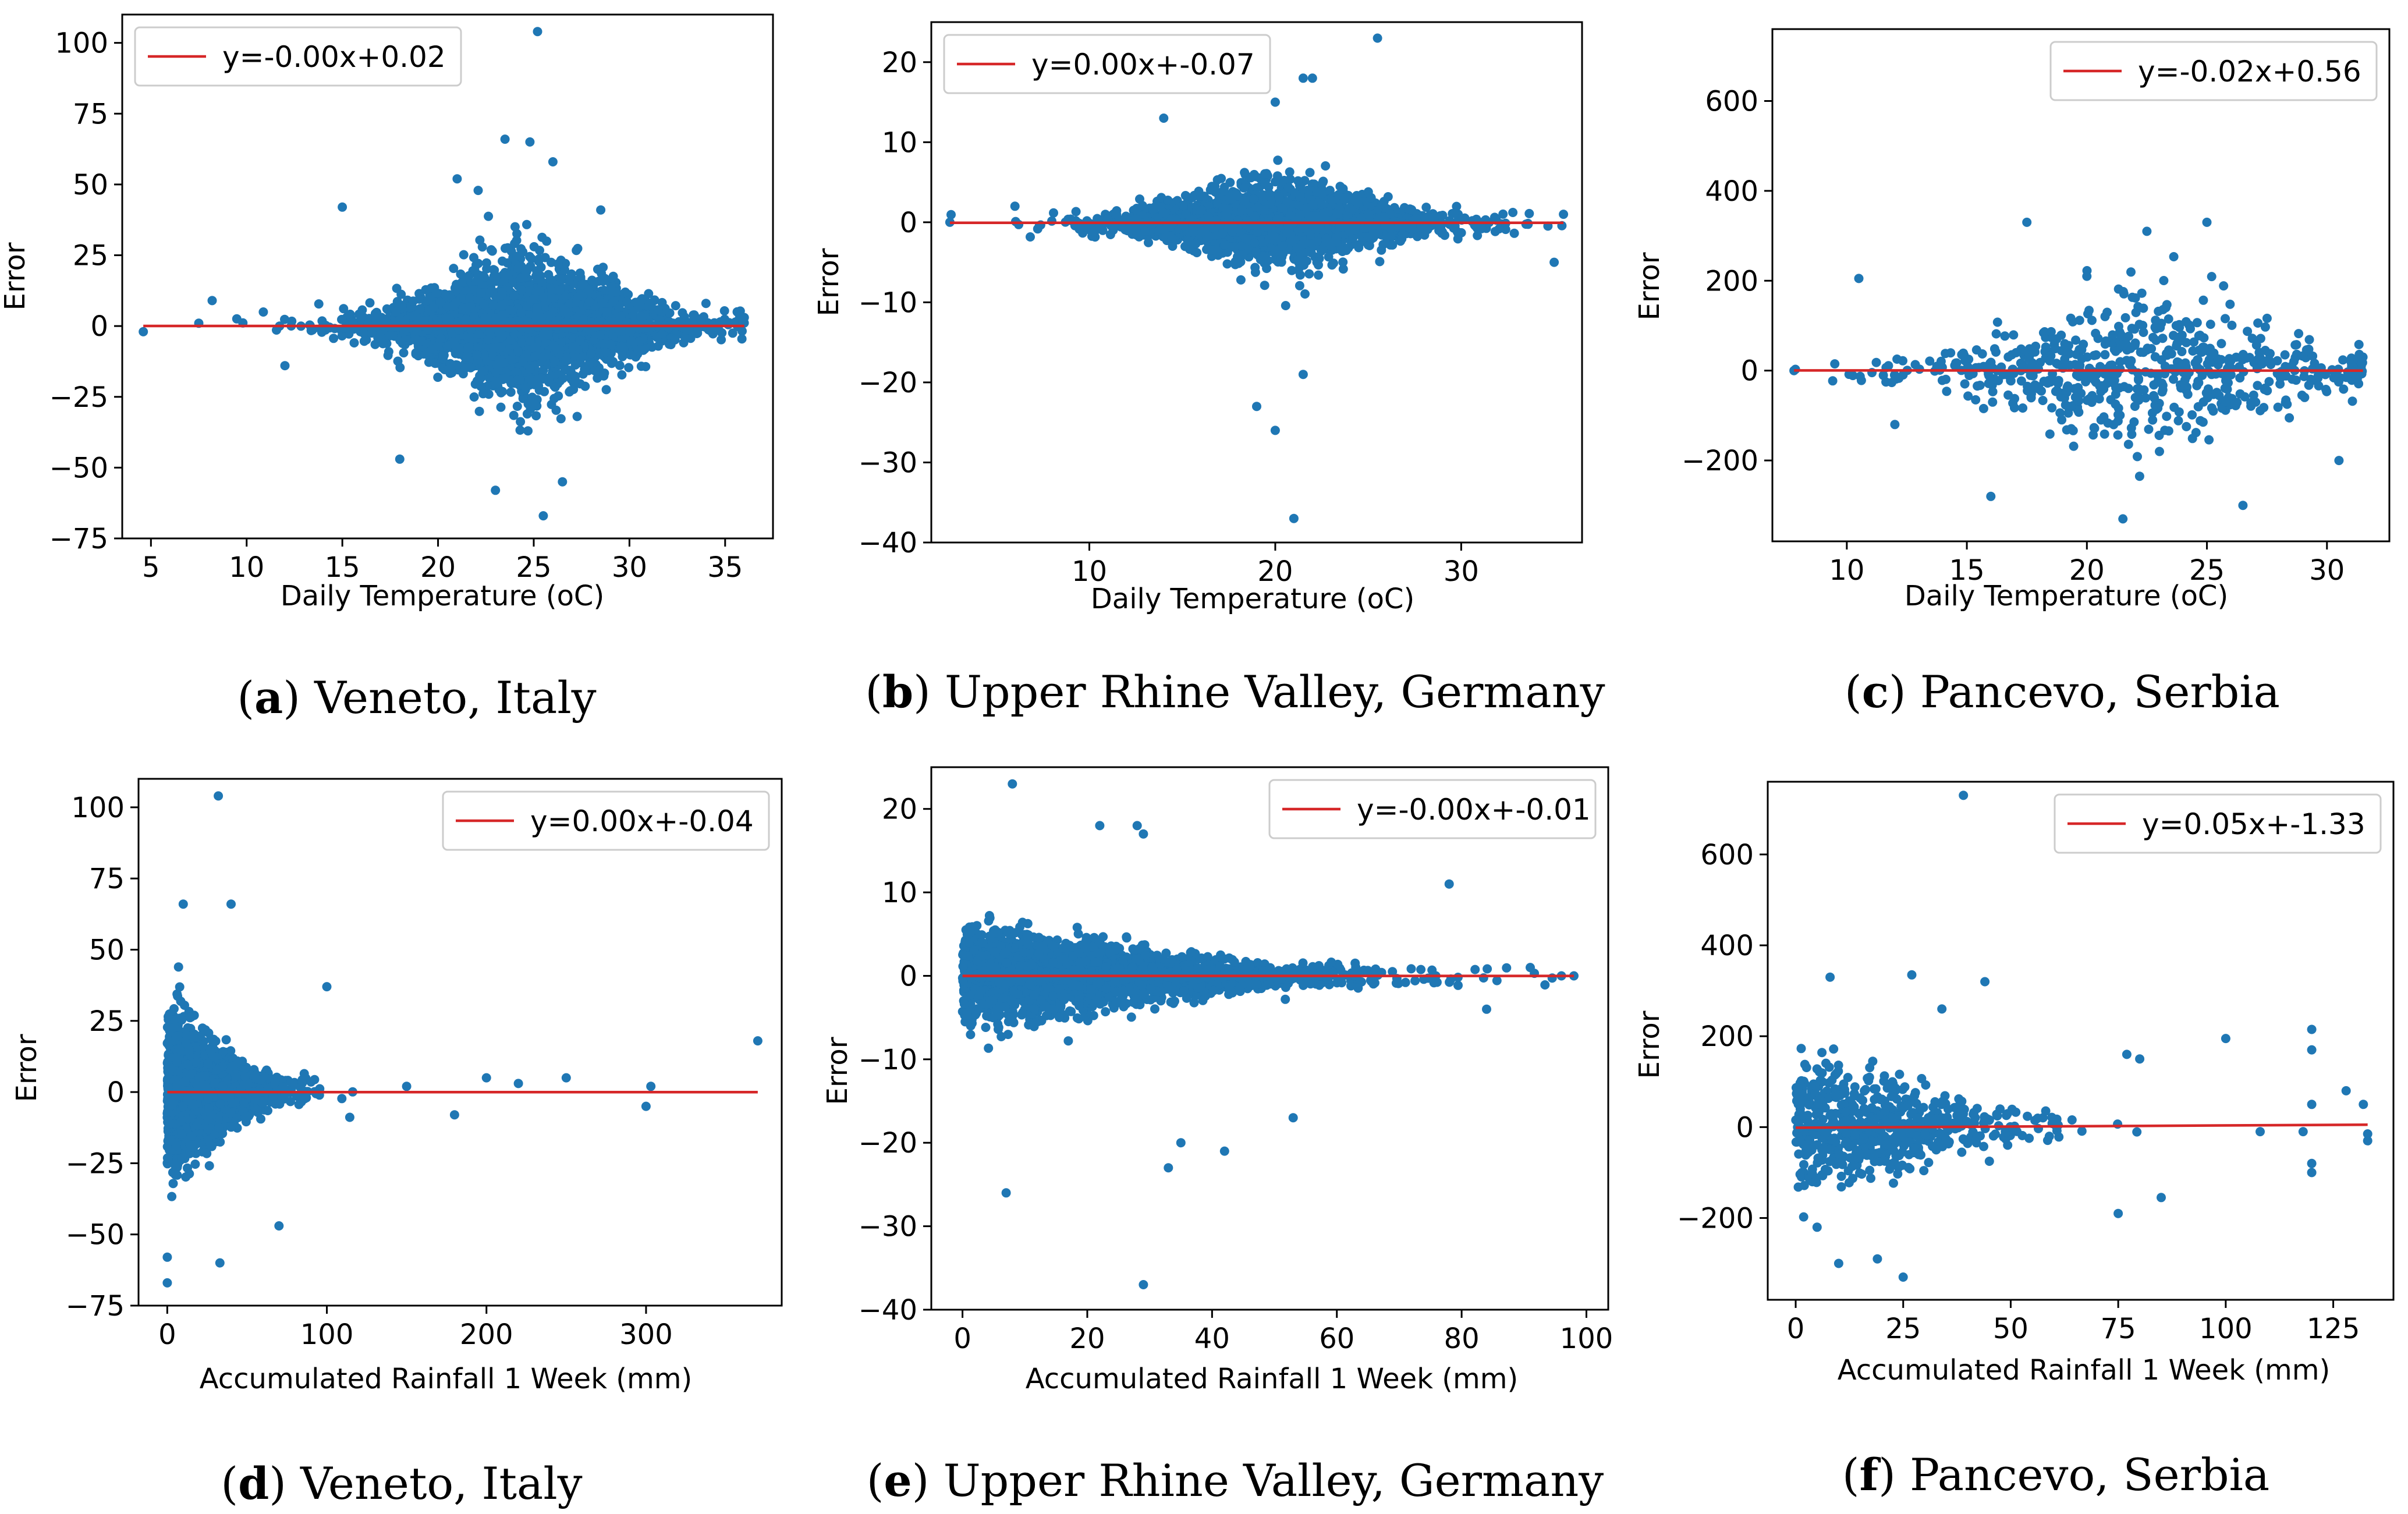  What do you see at coordinates (15, 276) in the screenshot?
I see `y-axis-label: Error` at bounding box center [15, 276].